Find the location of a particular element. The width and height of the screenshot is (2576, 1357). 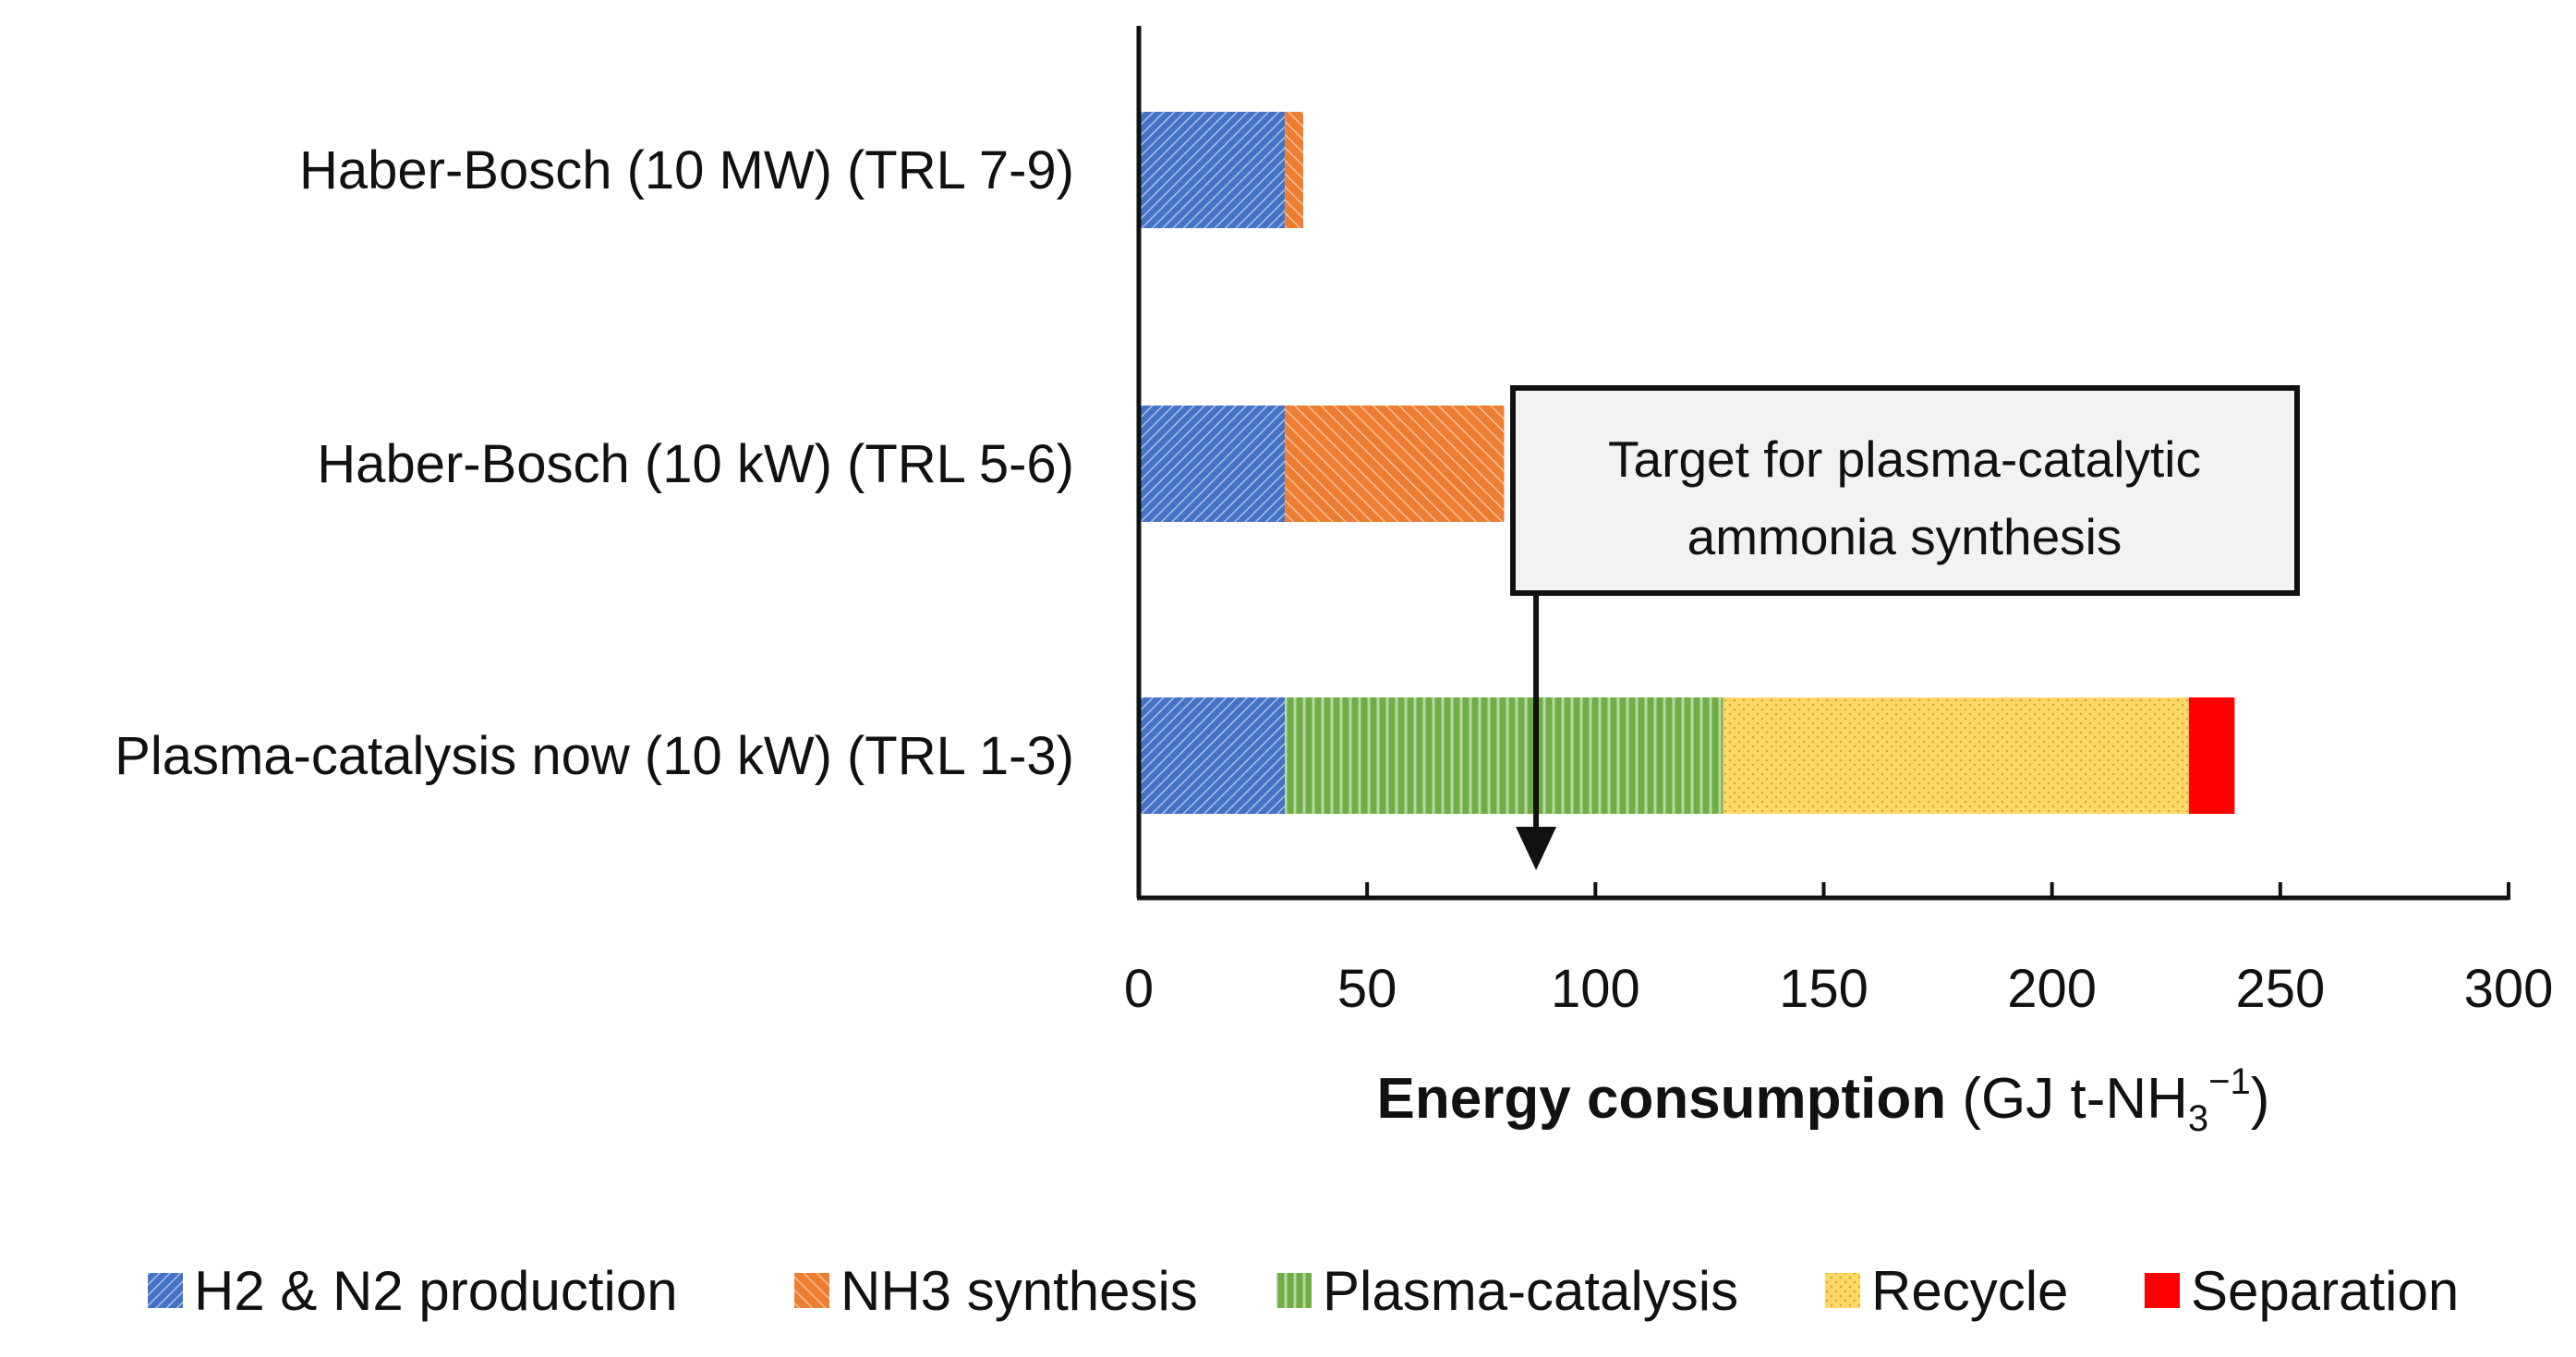

category-label: Plasma-catalysis now (10 kW) (TRL 1-3) is located at coordinates (594, 756).